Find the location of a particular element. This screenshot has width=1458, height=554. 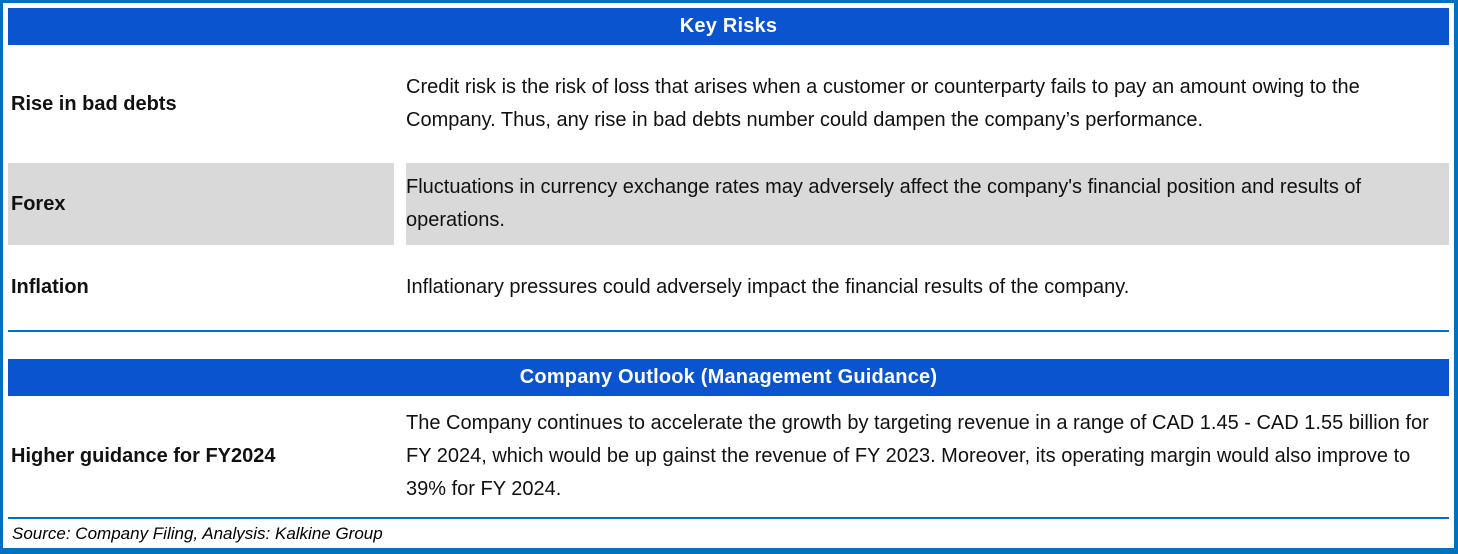

section-title: Key Risks is located at coordinates (728, 26).